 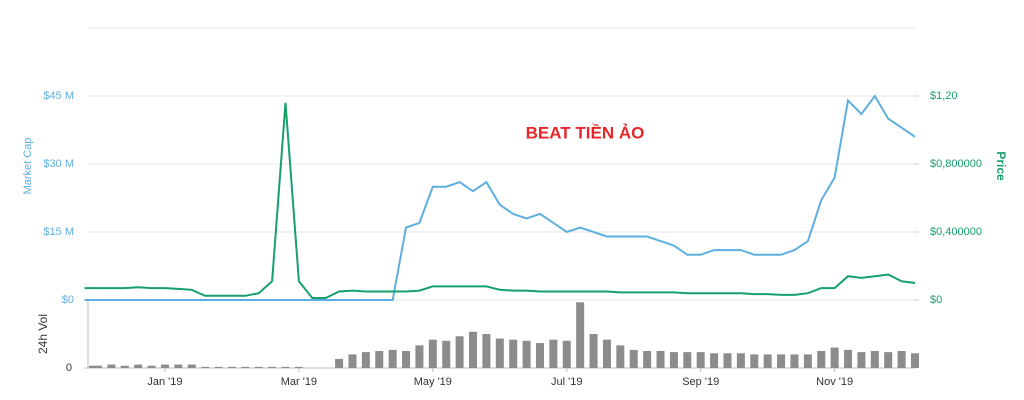 I want to click on x-tick-label: Sep '19, so click(x=700, y=382).